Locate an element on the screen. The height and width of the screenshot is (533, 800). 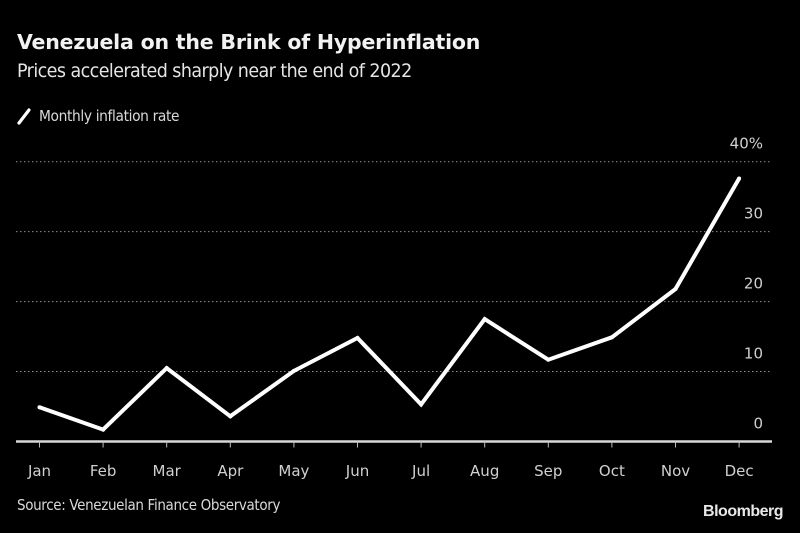
x-tick-label: Jan is located at coordinates (39, 471).